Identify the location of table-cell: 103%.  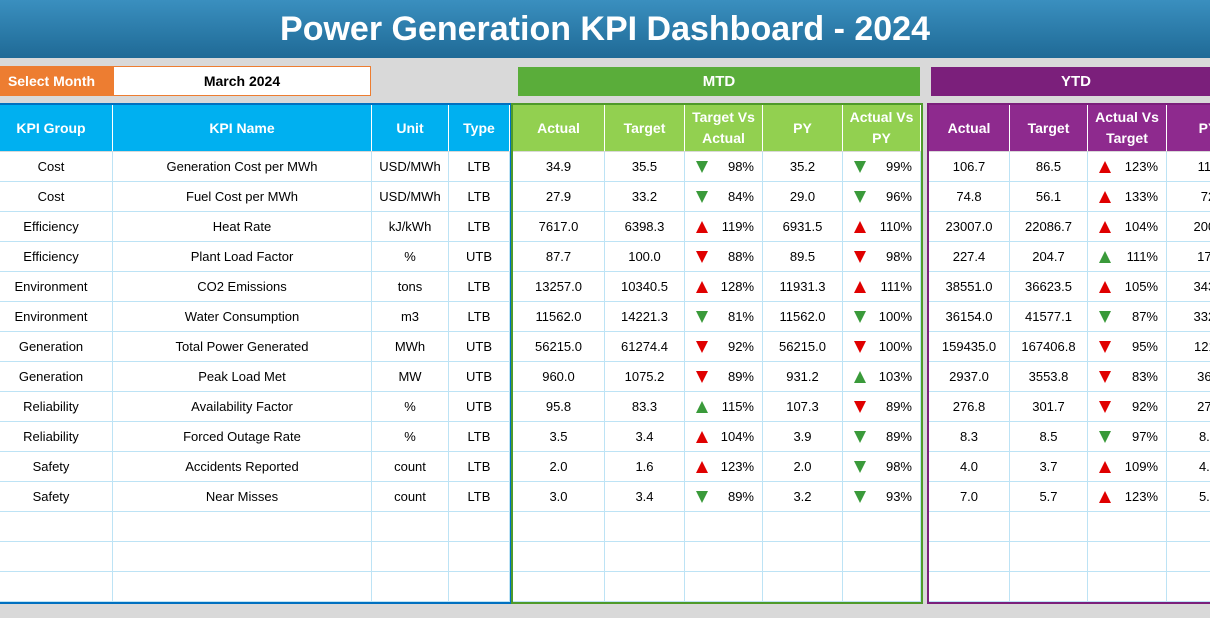
(882, 377).